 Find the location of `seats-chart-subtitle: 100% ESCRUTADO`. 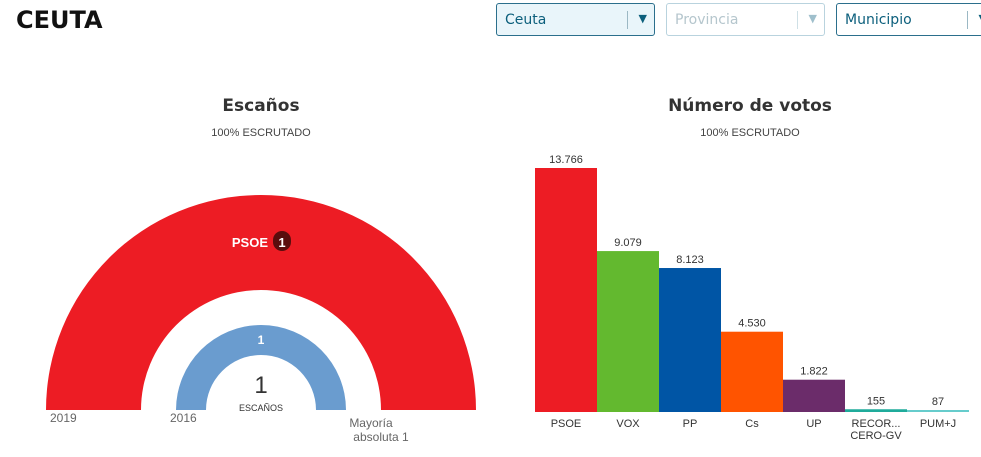

seats-chart-subtitle: 100% ESCRUTADO is located at coordinates (261, 133).